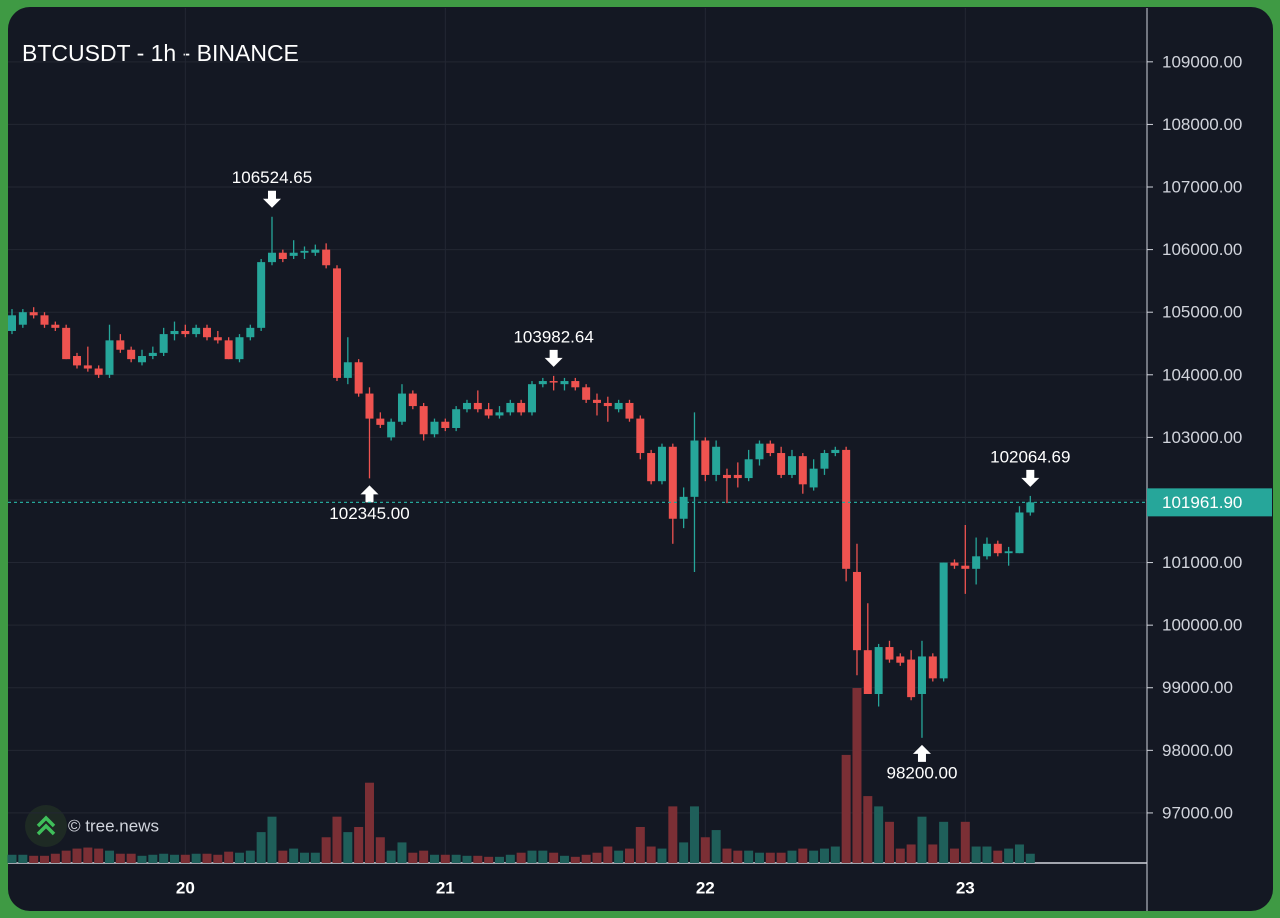 The image size is (1280, 918). What do you see at coordinates (369, 494) in the screenshot?
I see `arrow-up` at bounding box center [369, 494].